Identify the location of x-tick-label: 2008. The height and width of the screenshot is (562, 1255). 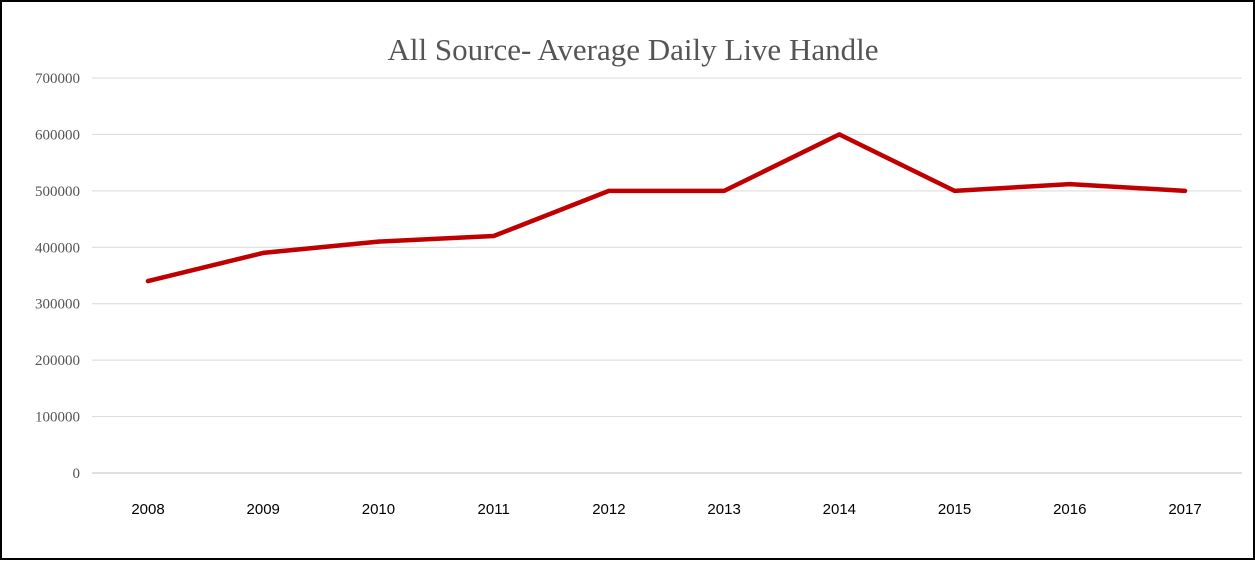
(147, 509).